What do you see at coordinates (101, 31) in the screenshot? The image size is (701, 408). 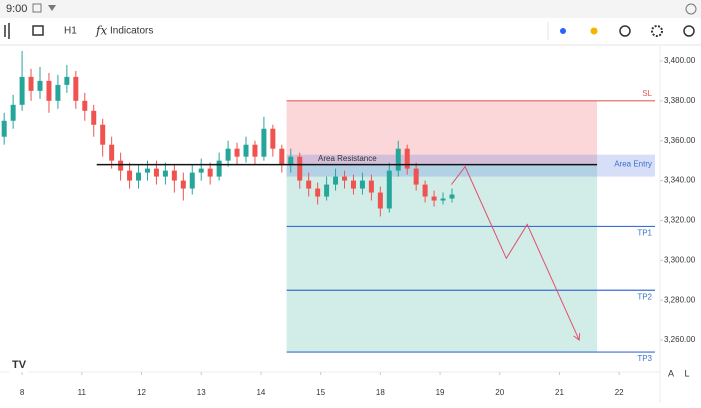 I see `fx-icon: fx` at bounding box center [101, 31].